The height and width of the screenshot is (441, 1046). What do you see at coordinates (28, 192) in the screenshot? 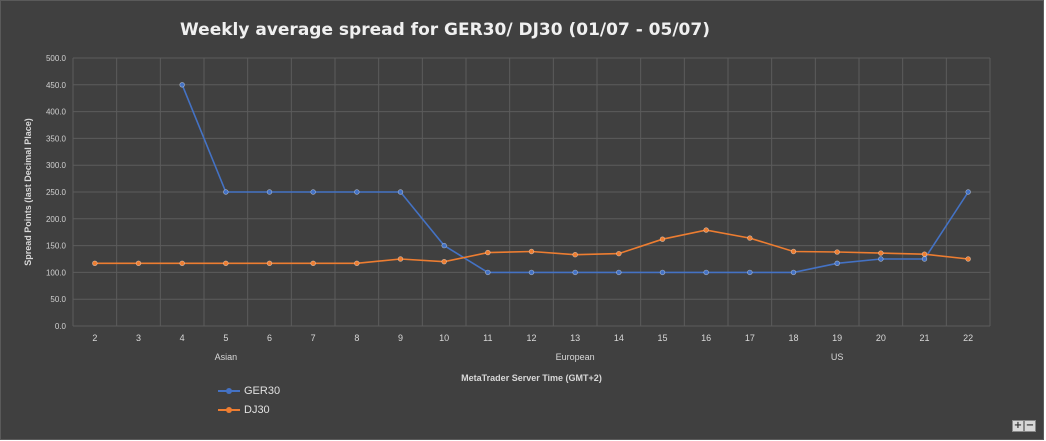
I see `y-axis-title: Spread Points (last Decimal Place)` at bounding box center [28, 192].